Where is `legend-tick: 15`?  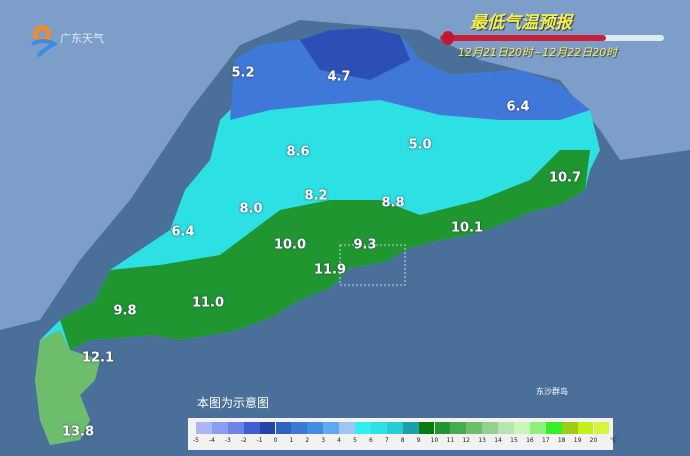
legend-tick: 15 is located at coordinates (514, 440).